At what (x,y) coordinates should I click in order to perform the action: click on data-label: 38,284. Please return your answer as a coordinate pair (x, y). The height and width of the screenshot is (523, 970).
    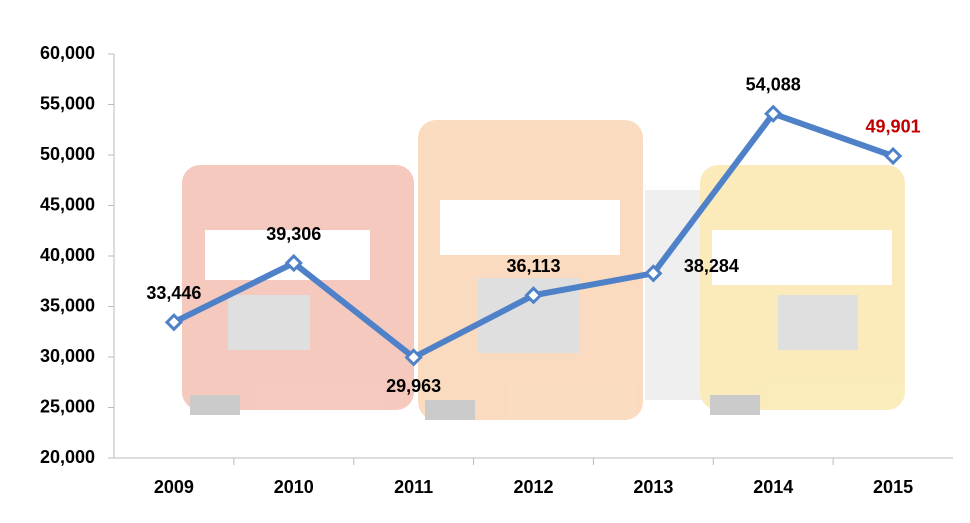
    Looking at the image, I should click on (711, 266).